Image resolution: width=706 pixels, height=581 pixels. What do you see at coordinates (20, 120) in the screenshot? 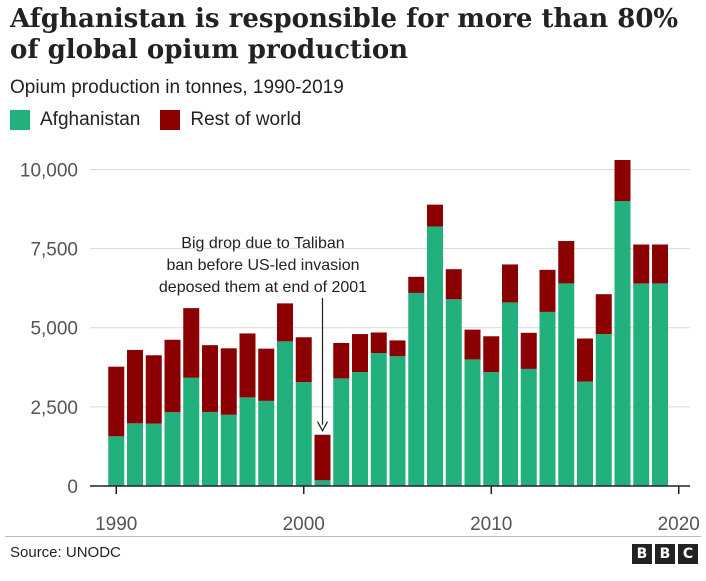
I see `legend-swatch-afghanistan` at bounding box center [20, 120].